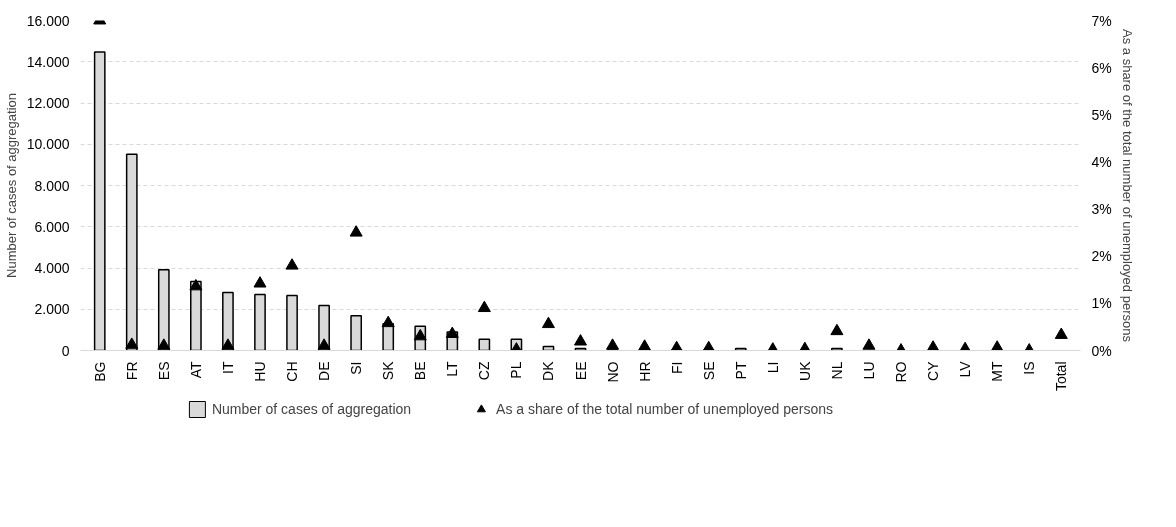 The width and height of the screenshot is (1176, 527). I want to click on y2-tick-label: 3%, so click(1101, 209).